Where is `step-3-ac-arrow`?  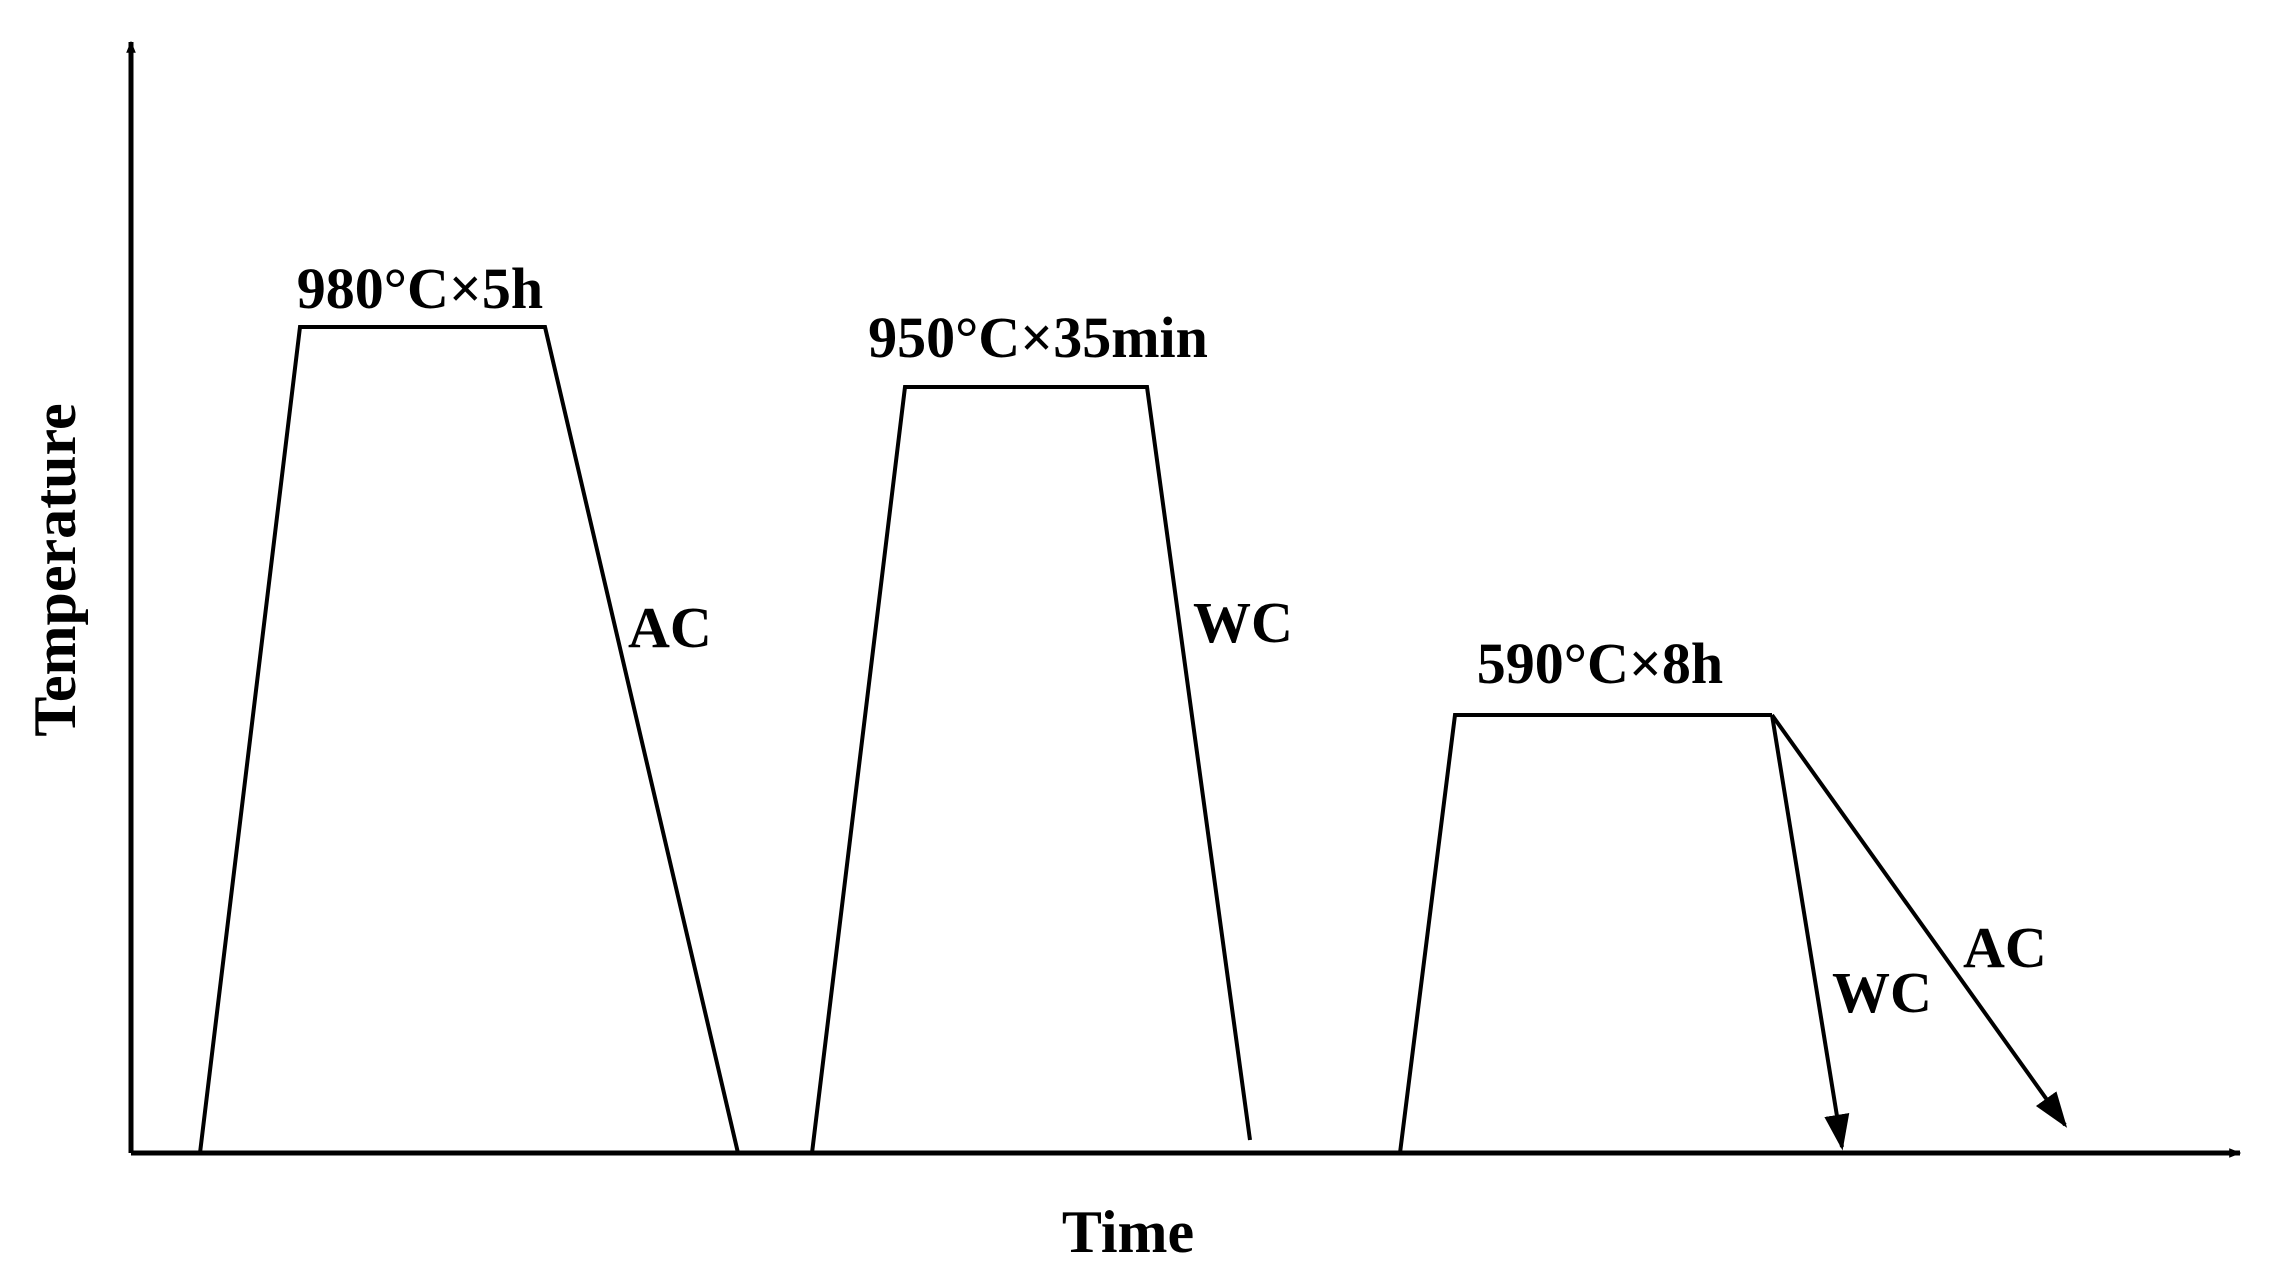
step-3-ac-arrow is located at coordinates (1919, 920).